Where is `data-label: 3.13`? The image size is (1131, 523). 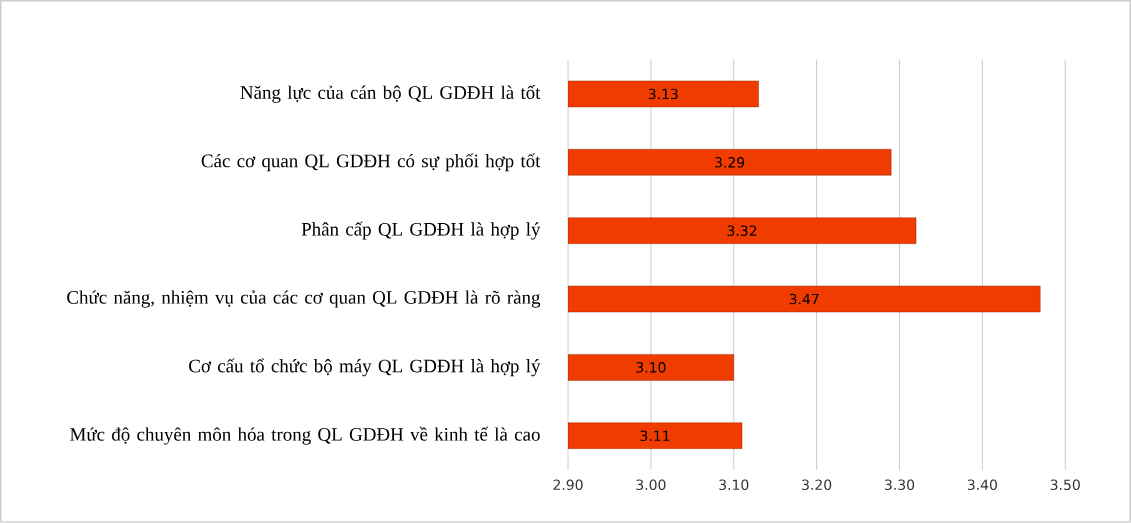 data-label: 3.13 is located at coordinates (663, 94).